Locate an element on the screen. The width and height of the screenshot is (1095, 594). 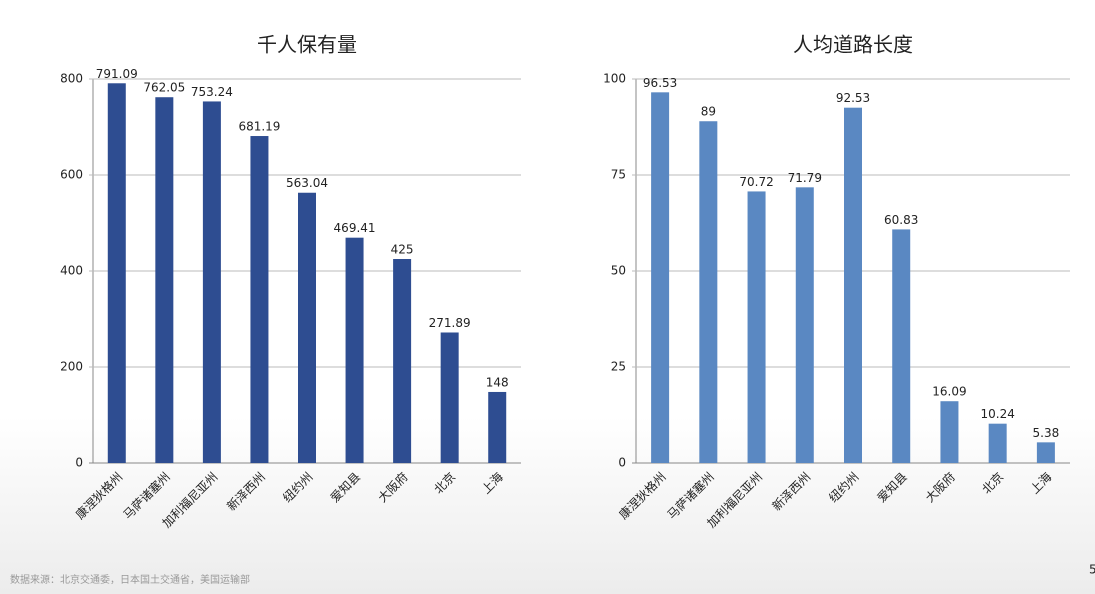
value-label: 563.04 is located at coordinates (307, 183).